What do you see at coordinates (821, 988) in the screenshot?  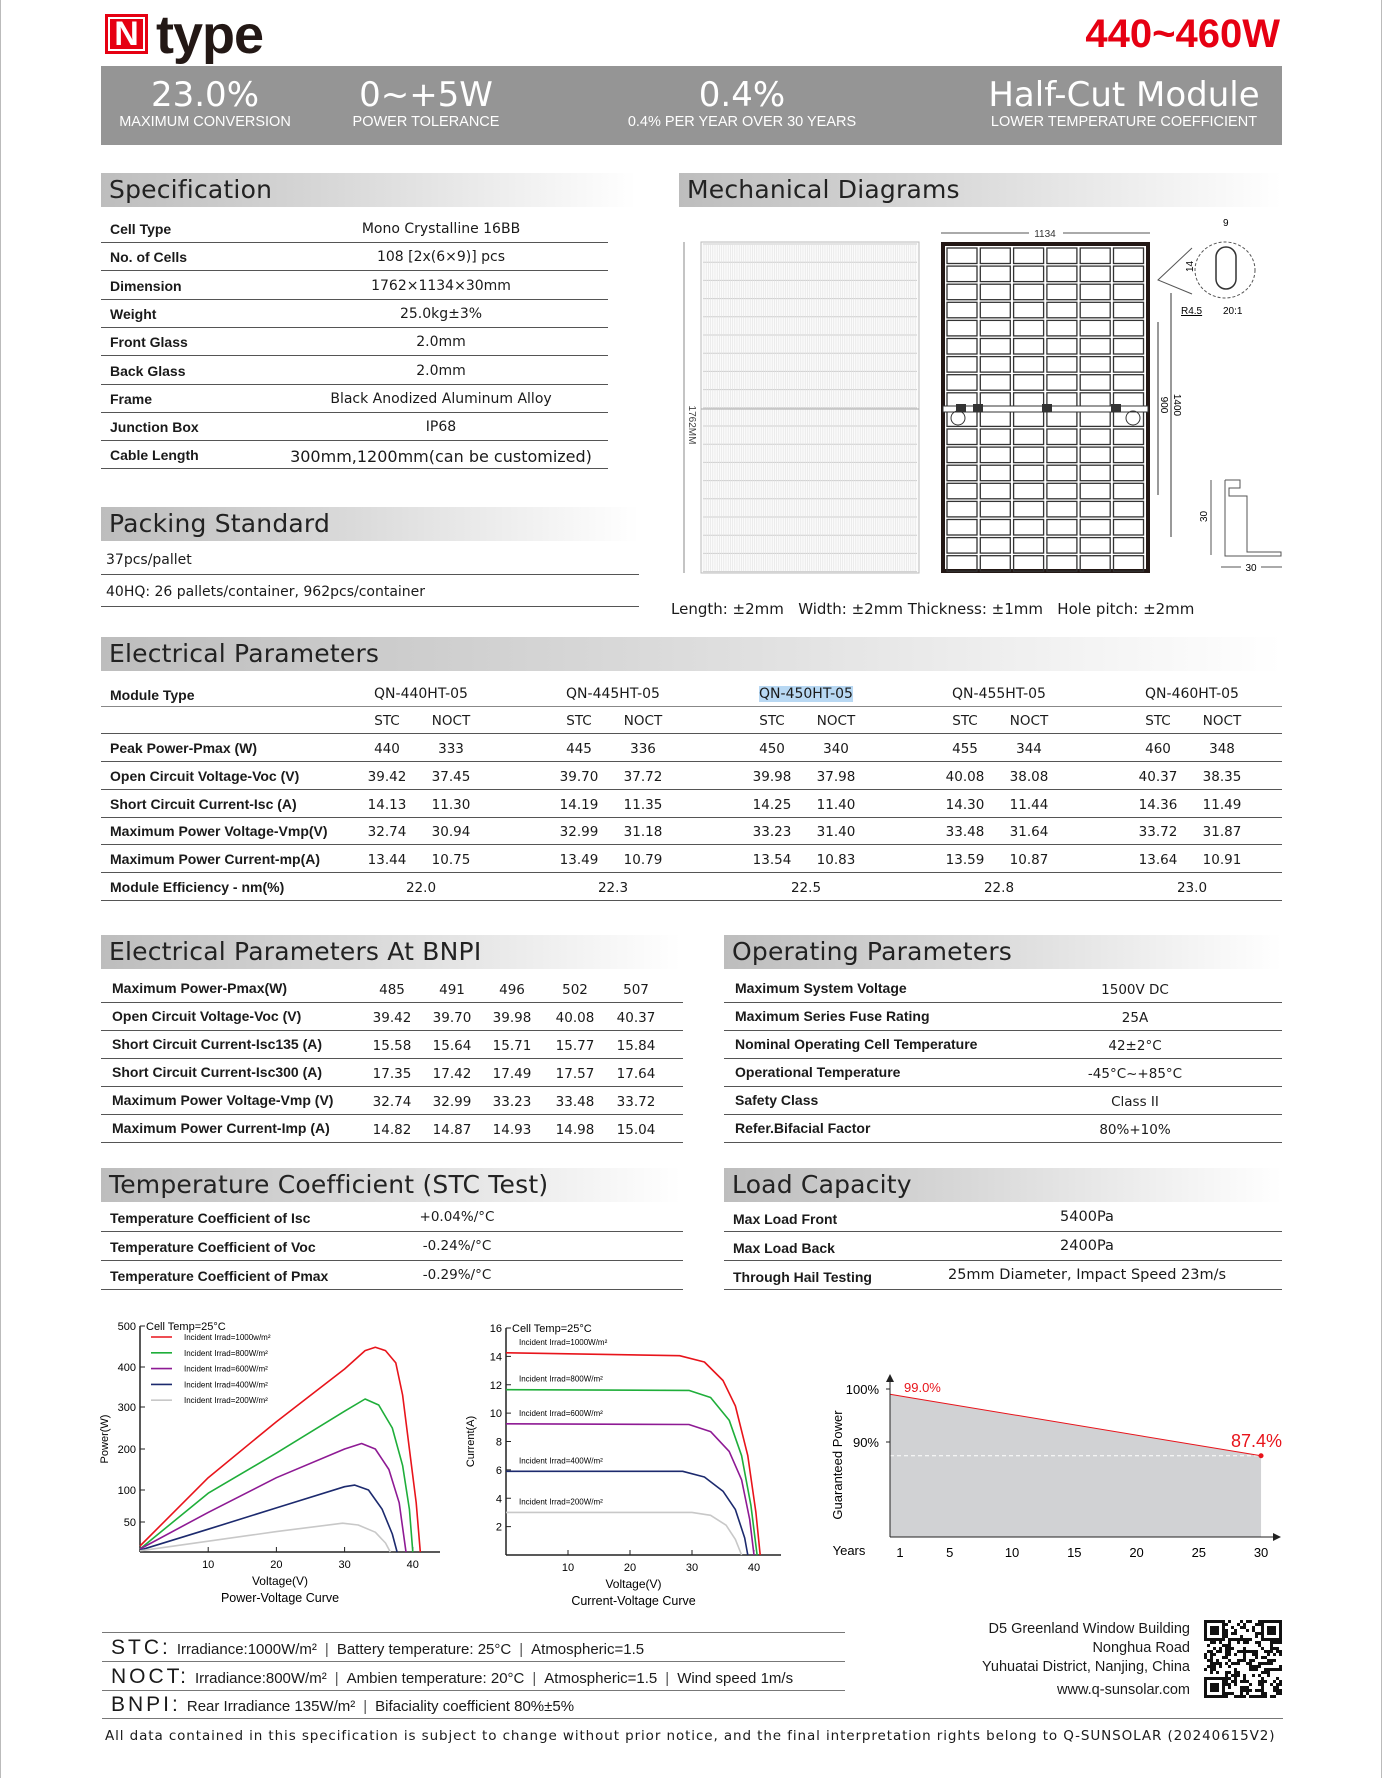 I see `operating-label: Maximum System Voltage` at bounding box center [821, 988].